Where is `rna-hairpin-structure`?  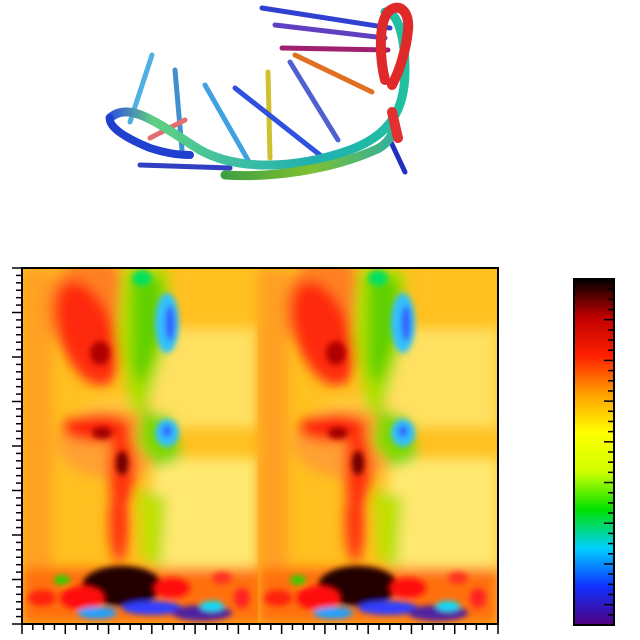 rna-hairpin-structure is located at coordinates (259, 91).